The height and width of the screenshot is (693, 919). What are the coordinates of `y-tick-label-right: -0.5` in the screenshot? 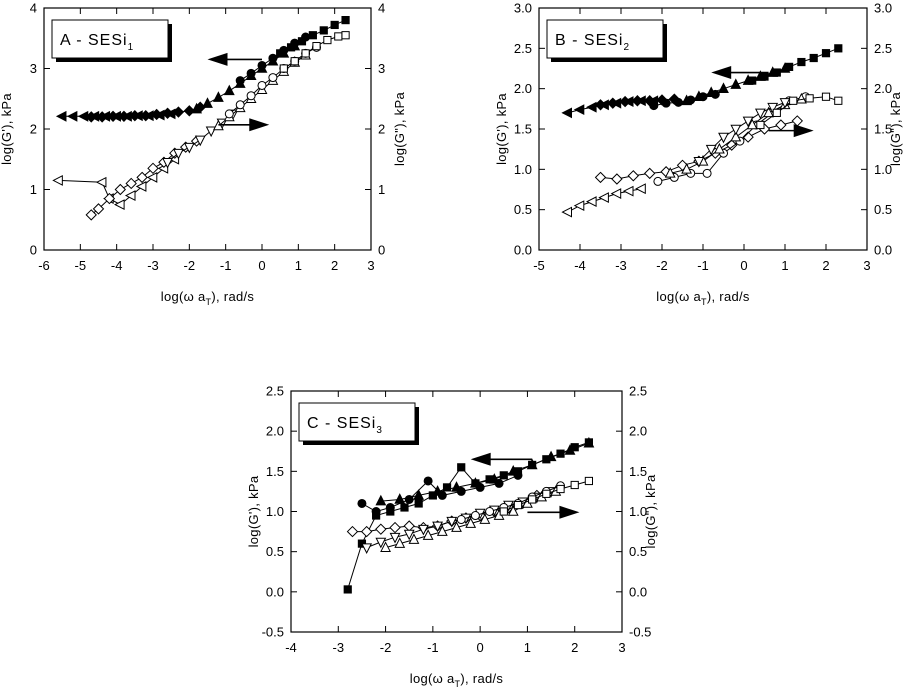 It's located at (640, 632).